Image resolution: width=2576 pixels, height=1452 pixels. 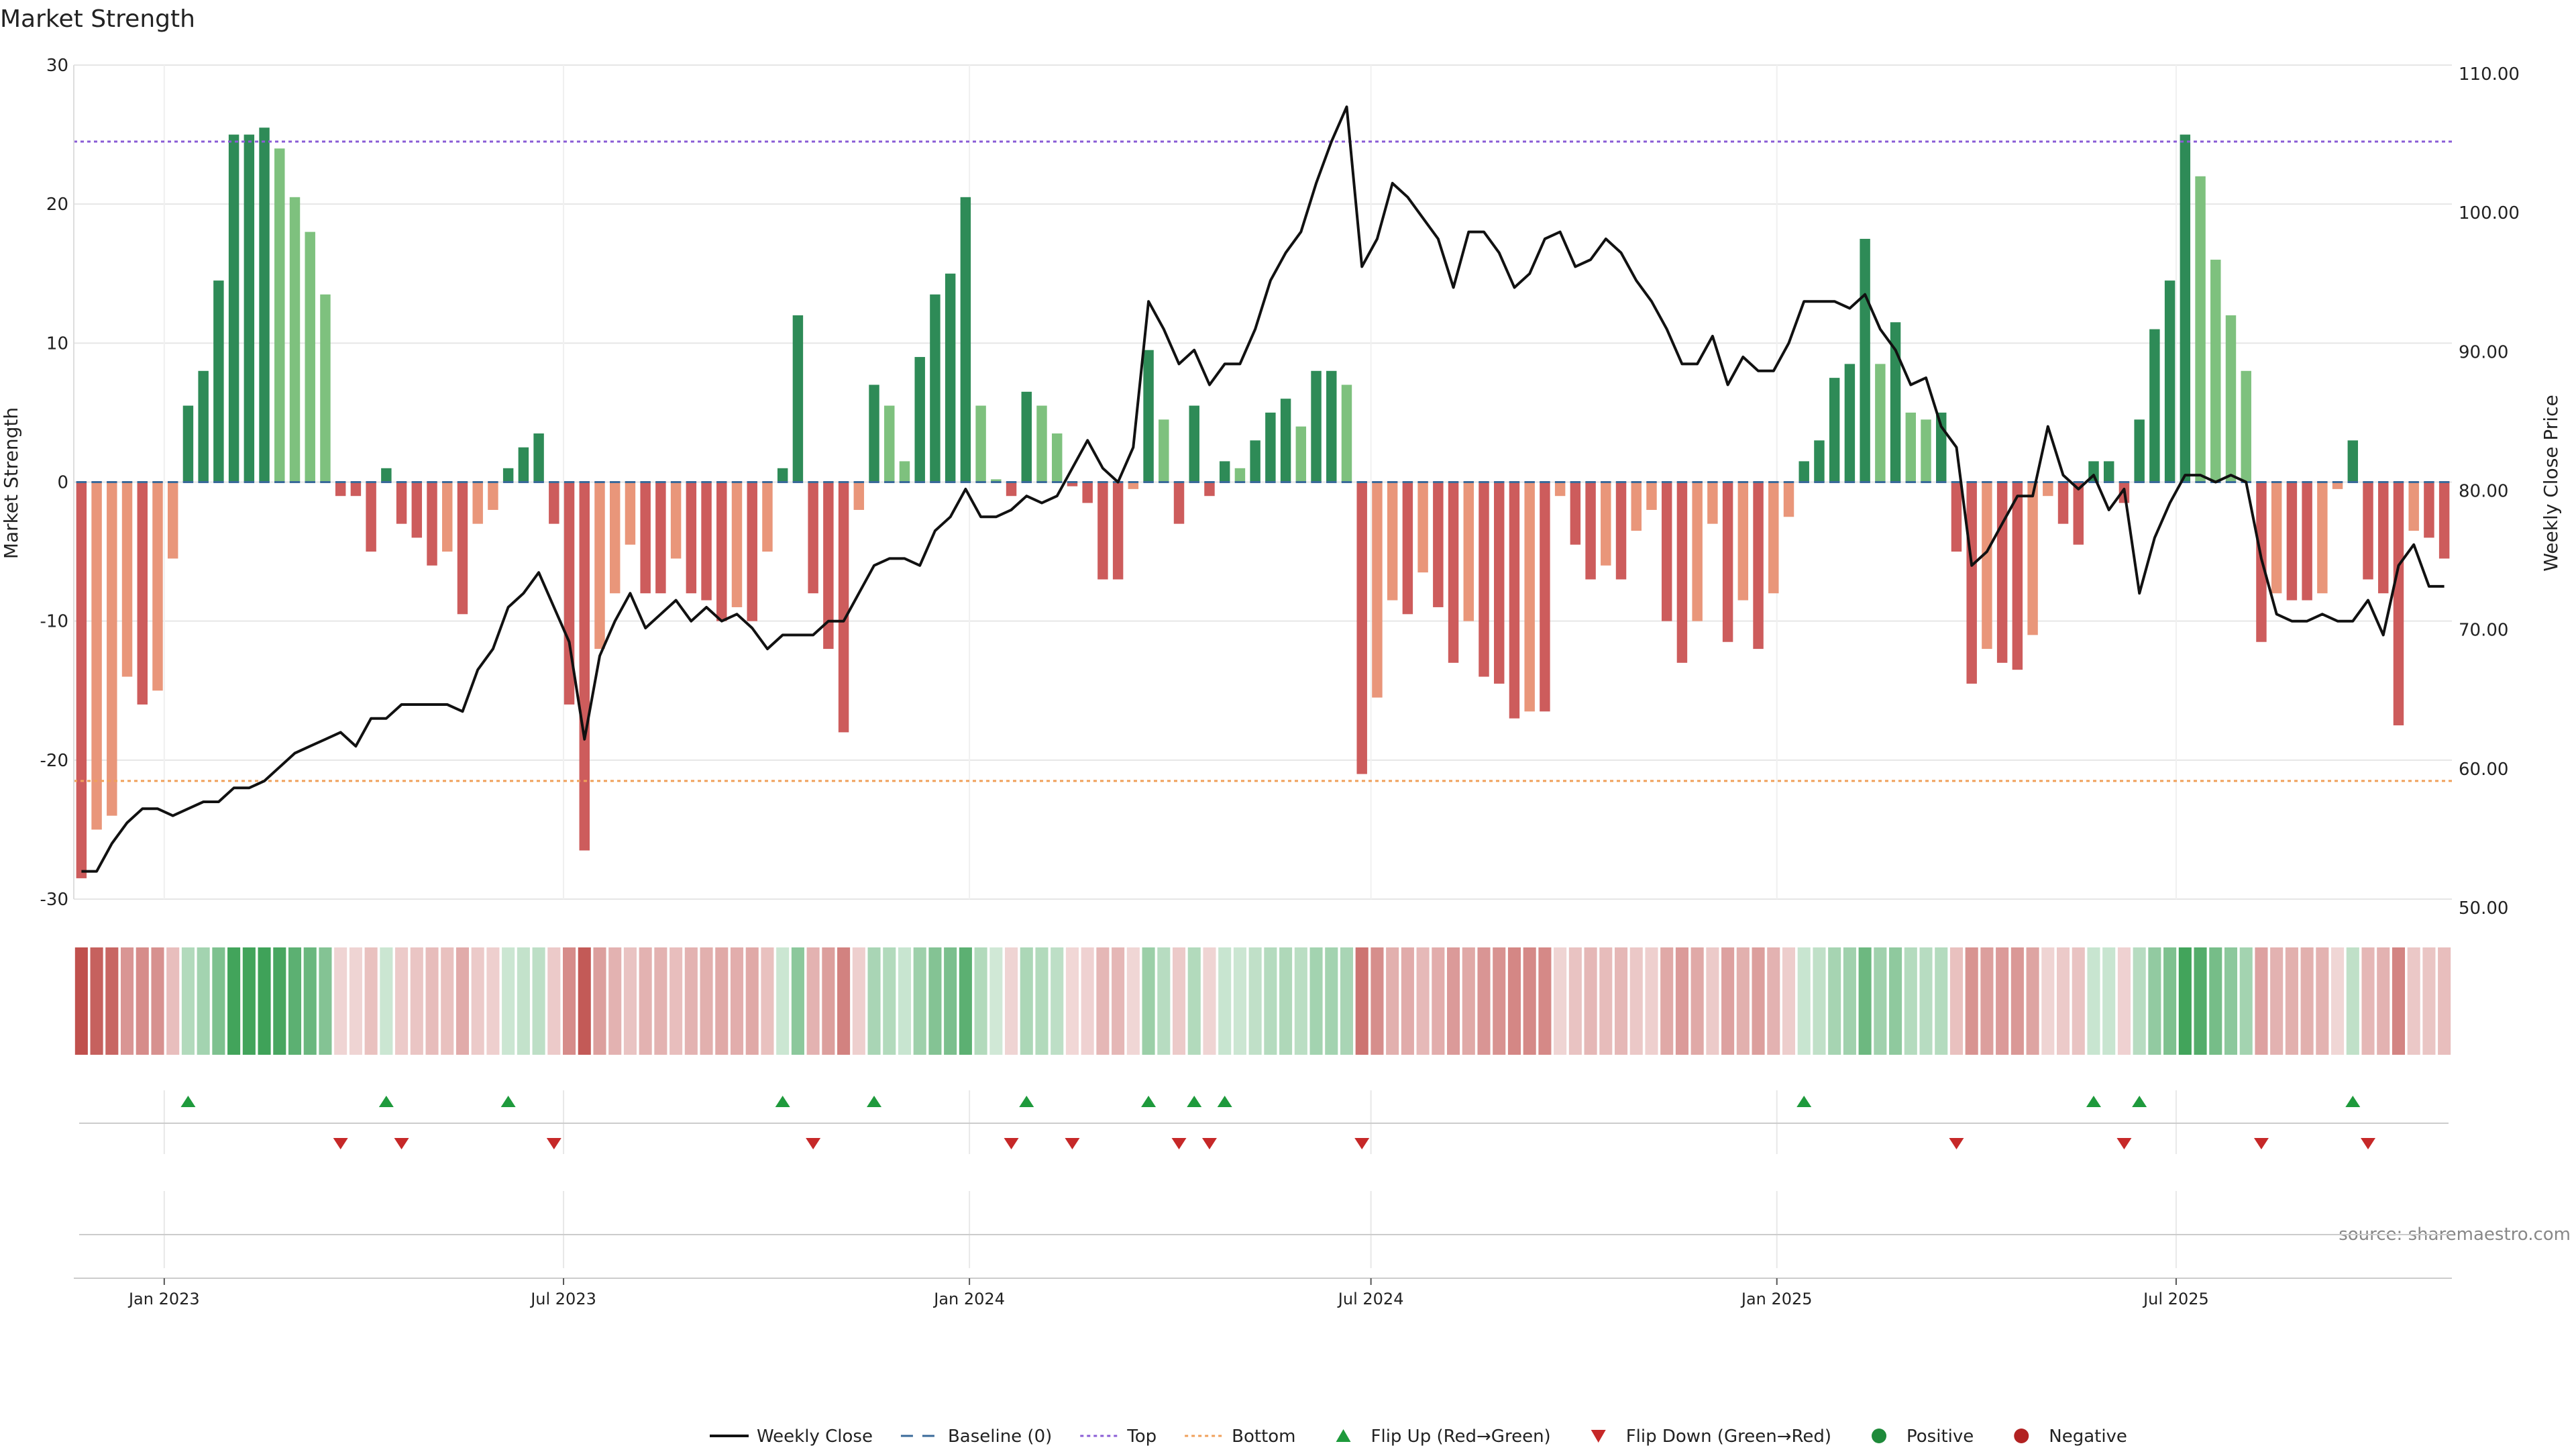 What do you see at coordinates (815, 1437) in the screenshot?
I see `legend-label: Weekly Close` at bounding box center [815, 1437].